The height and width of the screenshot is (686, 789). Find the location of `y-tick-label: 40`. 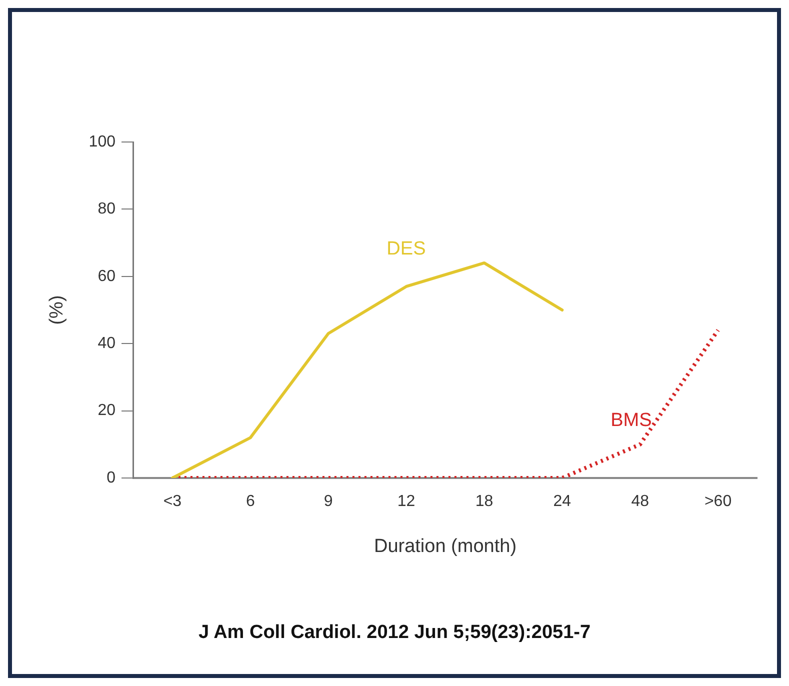

y-tick-label: 40 is located at coordinates (107, 343).